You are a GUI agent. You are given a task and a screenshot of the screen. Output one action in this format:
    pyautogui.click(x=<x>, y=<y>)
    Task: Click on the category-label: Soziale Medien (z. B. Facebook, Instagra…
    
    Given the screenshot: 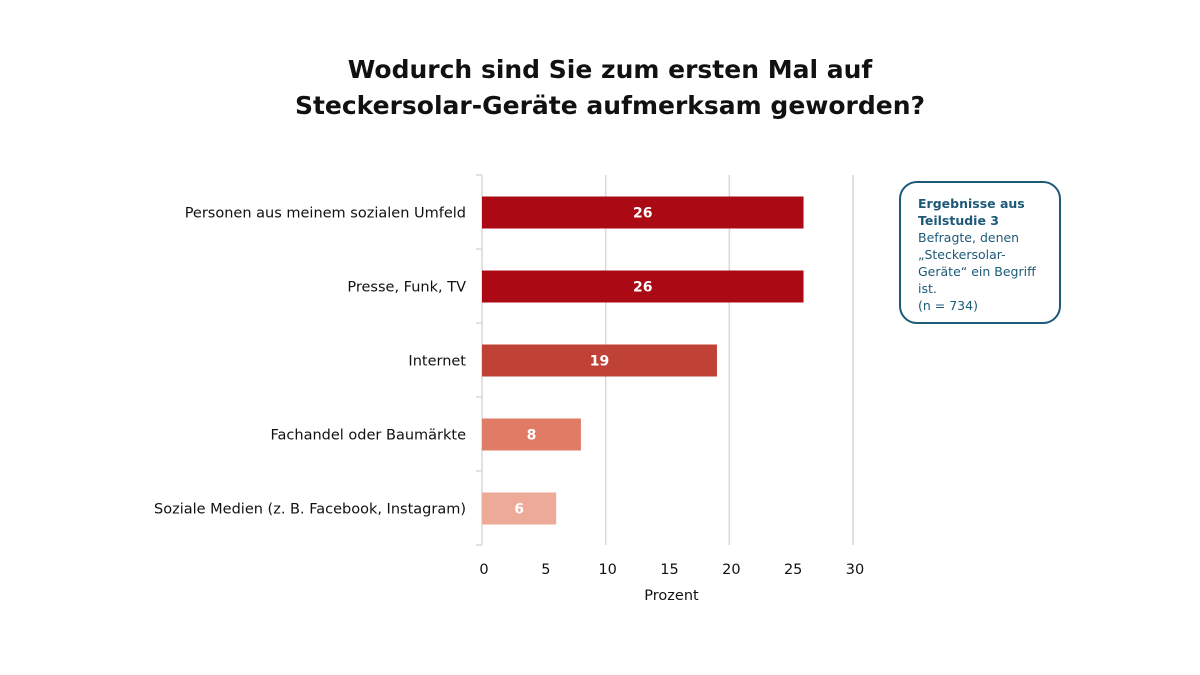 What is the action you would take?
    pyautogui.click(x=310, y=510)
    